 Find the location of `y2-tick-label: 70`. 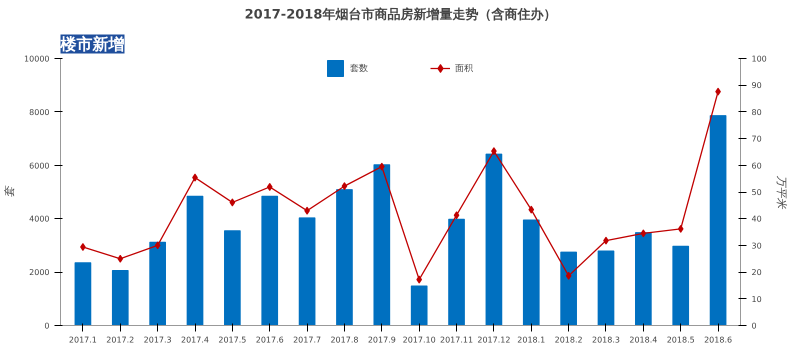

y2-tick-label: 70 is located at coordinates (757, 139).